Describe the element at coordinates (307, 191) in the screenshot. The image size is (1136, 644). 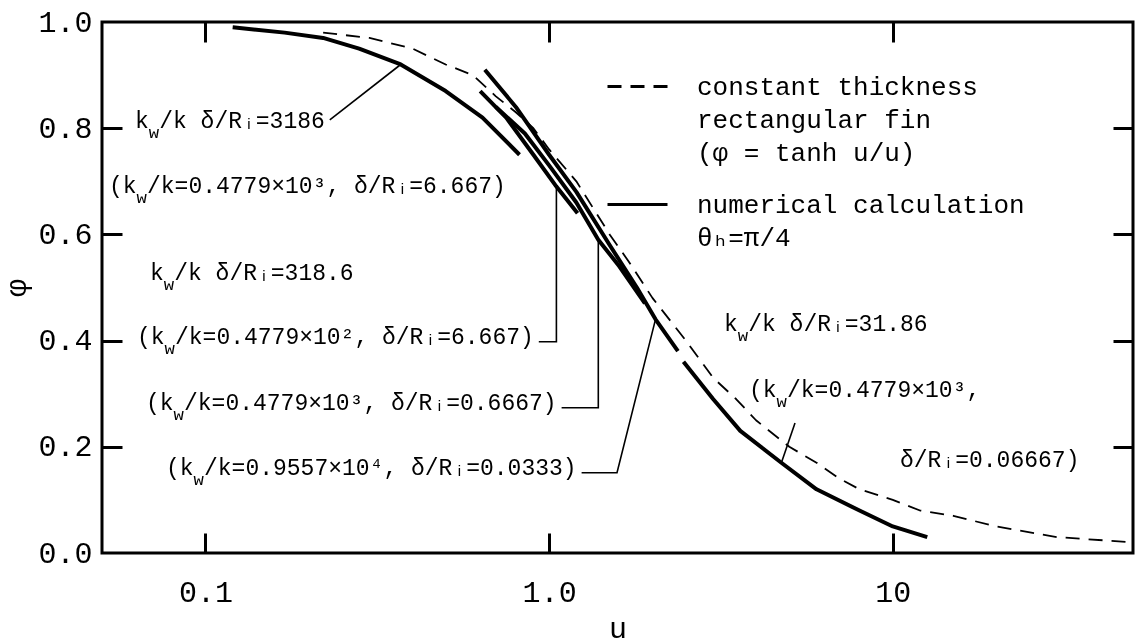
I see `annotation: (k$_{w}$/k=0.4779×10³, δ/Rᵢ=6.667)` at that location.